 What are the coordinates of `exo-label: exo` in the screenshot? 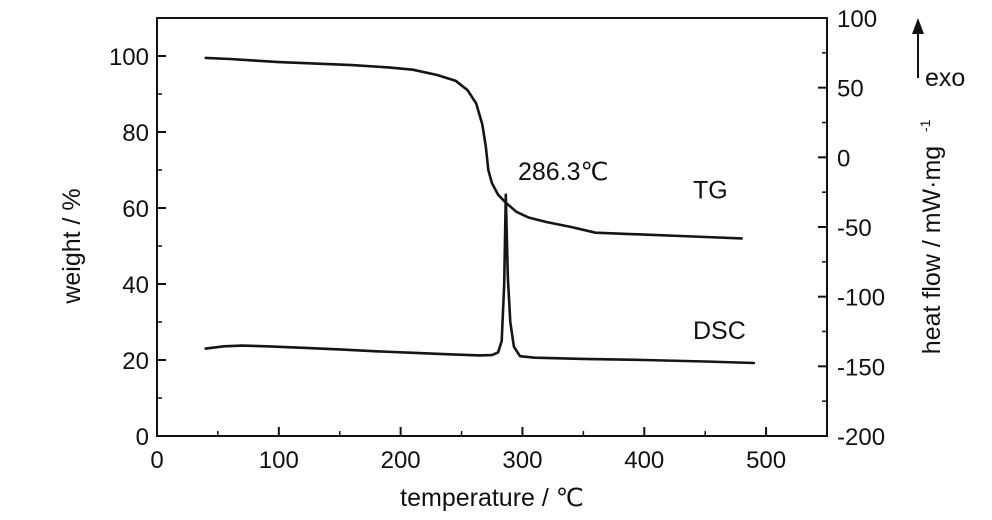 It's located at (945, 78).